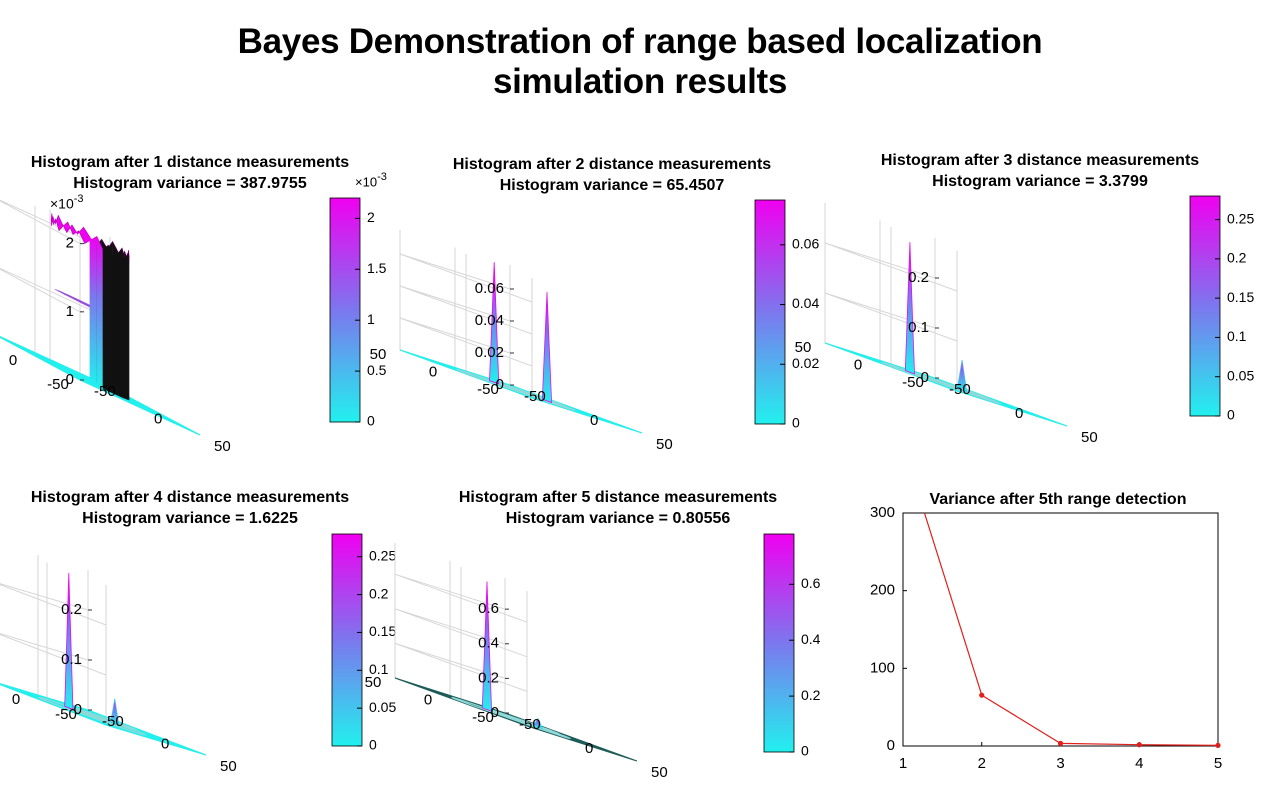 The image size is (1280, 800). What do you see at coordinates (1060, 629) in the screenshot?
I see `plot-frame` at bounding box center [1060, 629].